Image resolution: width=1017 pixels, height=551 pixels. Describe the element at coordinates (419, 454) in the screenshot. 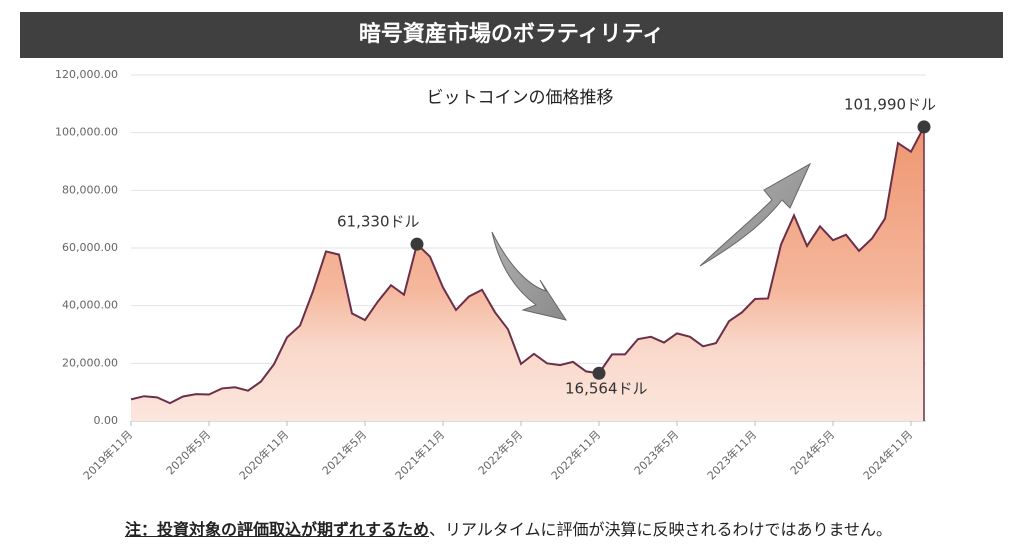

I see `x-tick-label: 2021年11月` at that location.